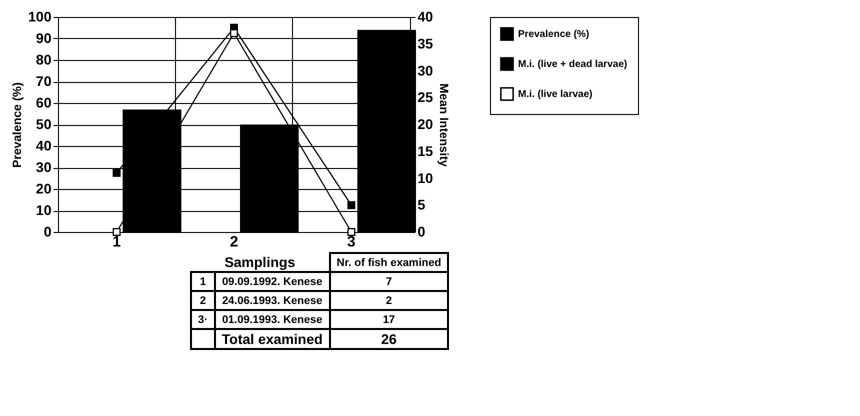 This screenshot has height=416, width=860. I want to click on legend-label: Prevalence (%), so click(554, 34).